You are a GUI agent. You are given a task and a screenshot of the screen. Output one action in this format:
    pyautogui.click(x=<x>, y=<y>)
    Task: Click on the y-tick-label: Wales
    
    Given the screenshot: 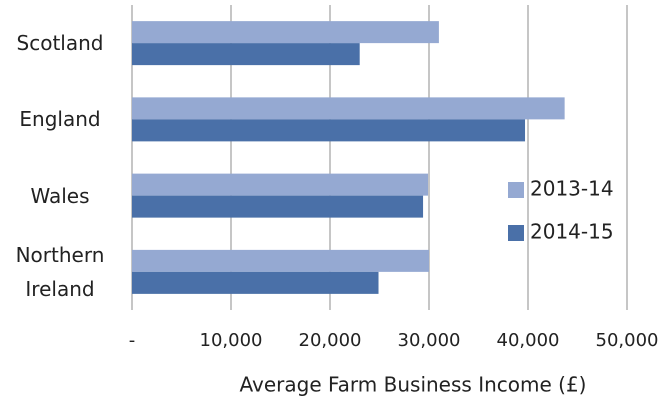 What is the action you would take?
    pyautogui.click(x=60, y=195)
    